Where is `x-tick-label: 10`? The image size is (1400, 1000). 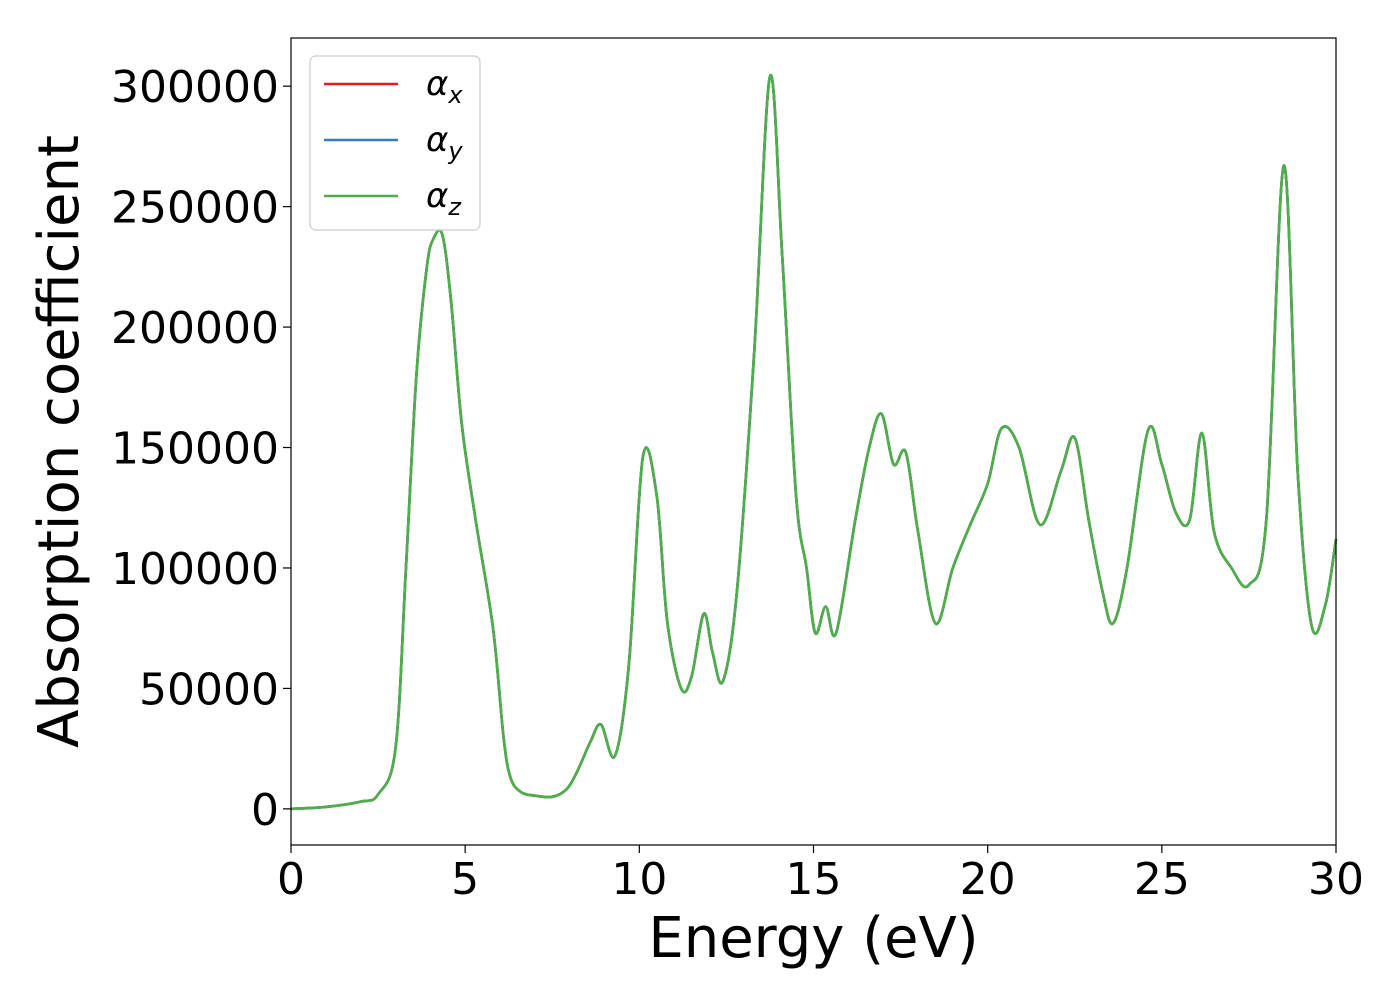 x-tick-label: 10 is located at coordinates (639, 879).